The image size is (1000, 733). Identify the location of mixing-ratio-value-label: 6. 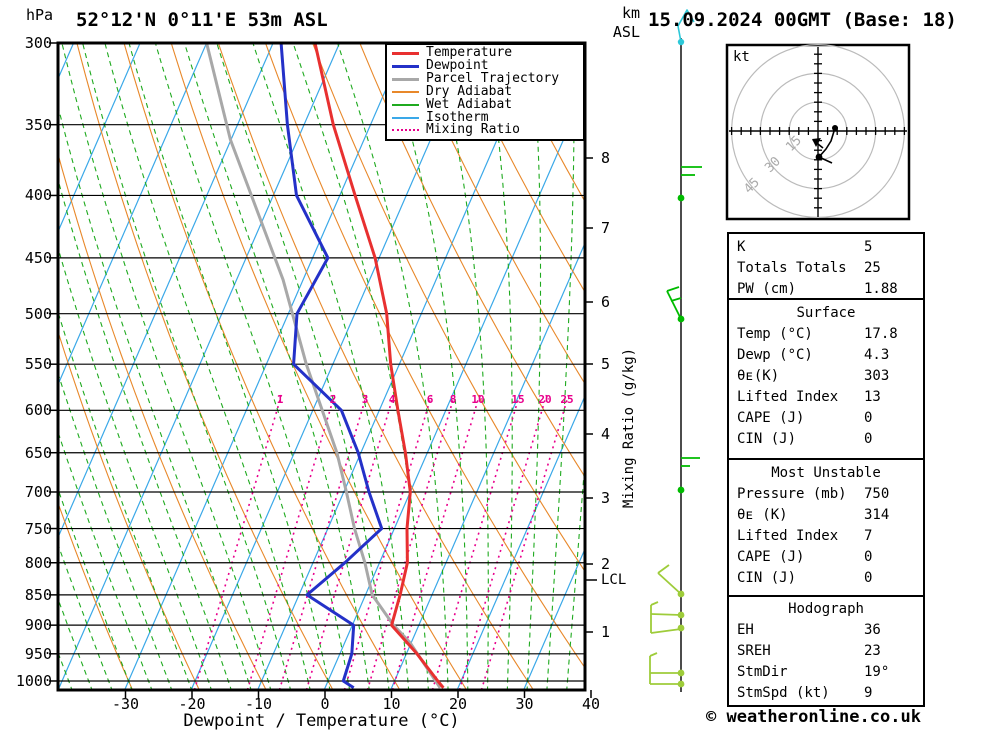
(430, 399).